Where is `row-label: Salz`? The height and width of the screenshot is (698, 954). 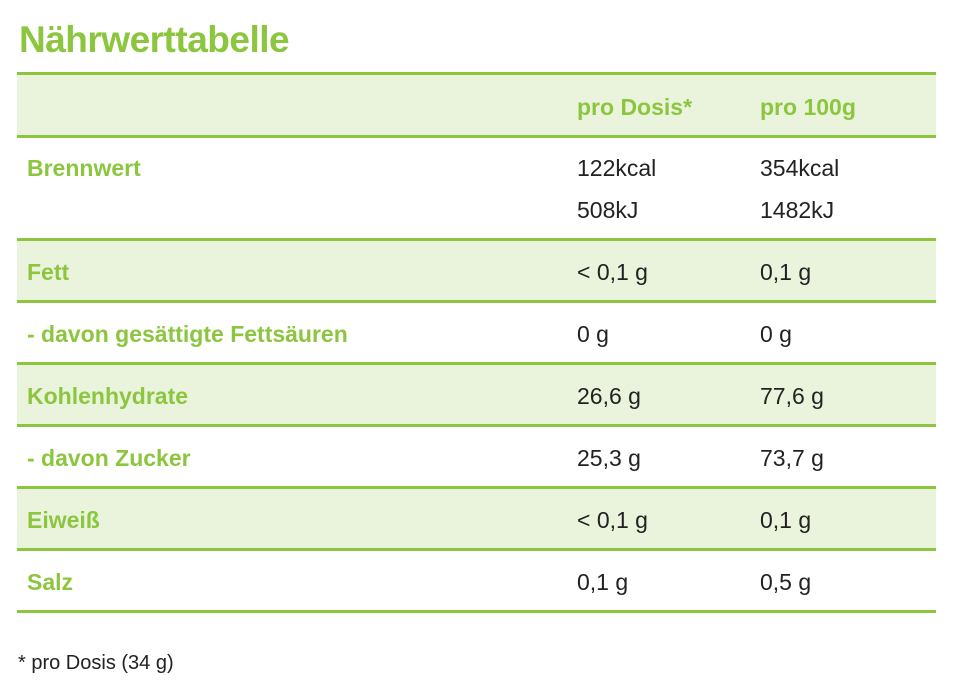 row-label: Salz is located at coordinates (50, 582).